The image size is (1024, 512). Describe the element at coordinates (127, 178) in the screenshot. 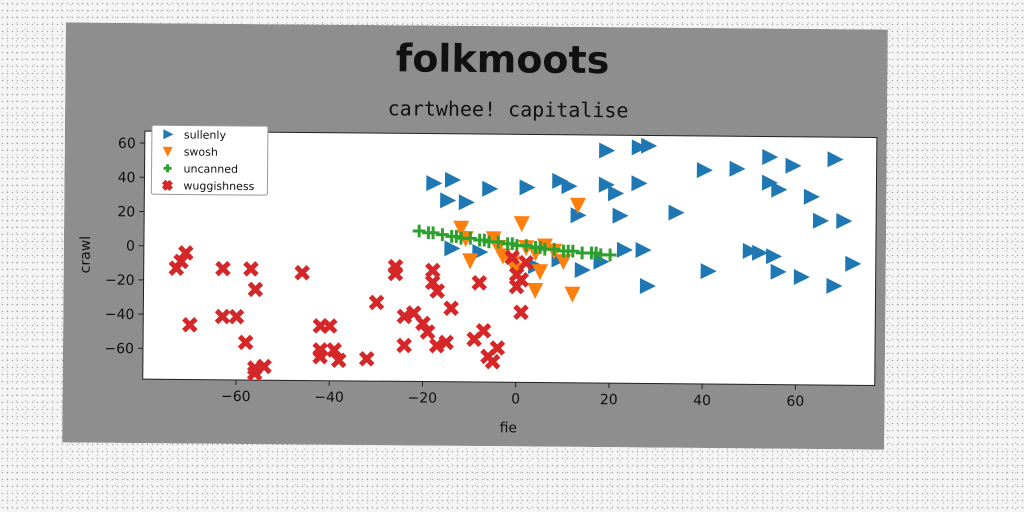

I see `y-tick-label: 40` at that location.